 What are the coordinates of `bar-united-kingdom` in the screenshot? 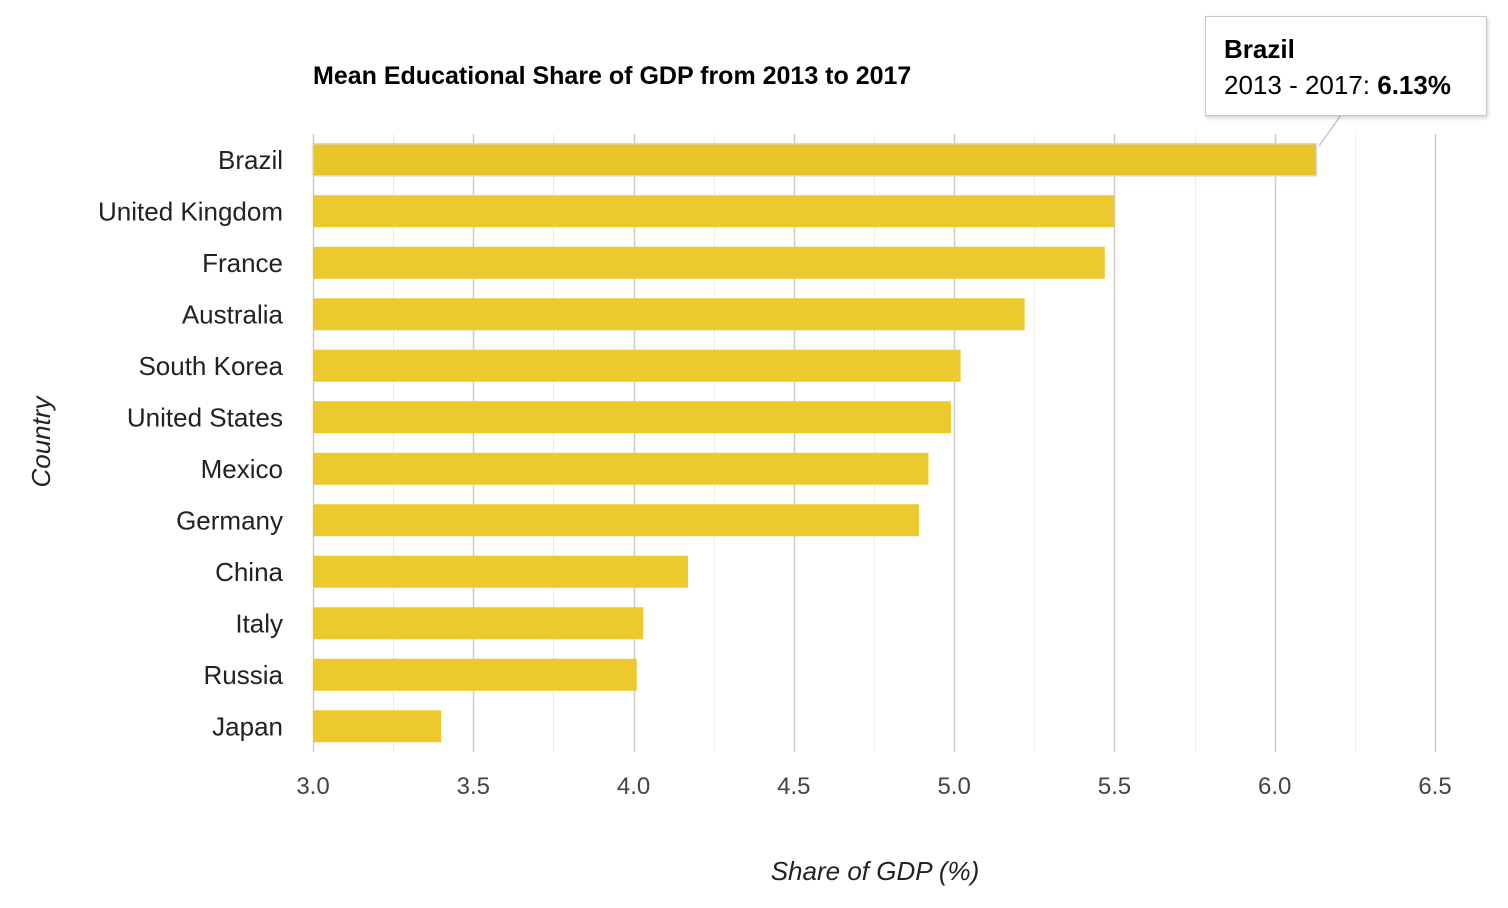 It's located at (714, 211).